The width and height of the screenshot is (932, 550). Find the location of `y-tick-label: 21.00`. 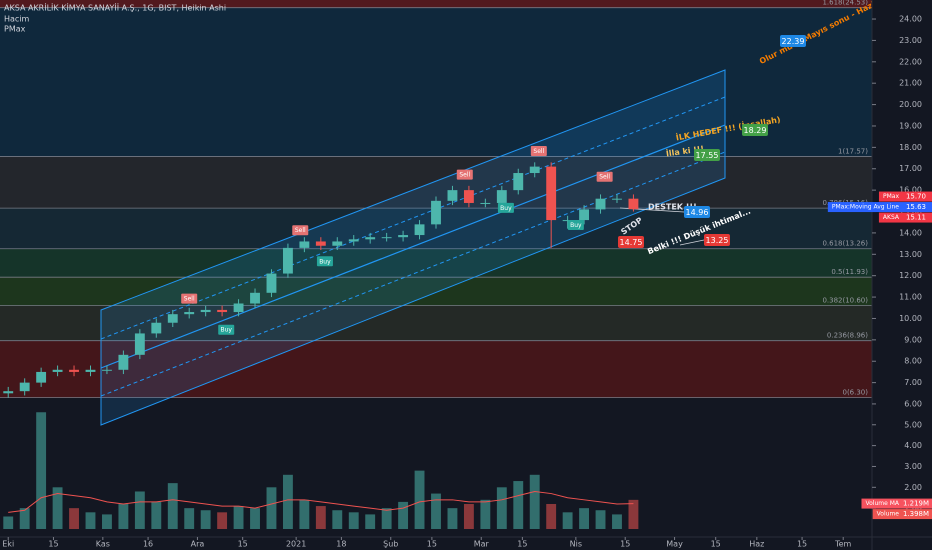

y-tick-label: 21.00 is located at coordinates (910, 83).